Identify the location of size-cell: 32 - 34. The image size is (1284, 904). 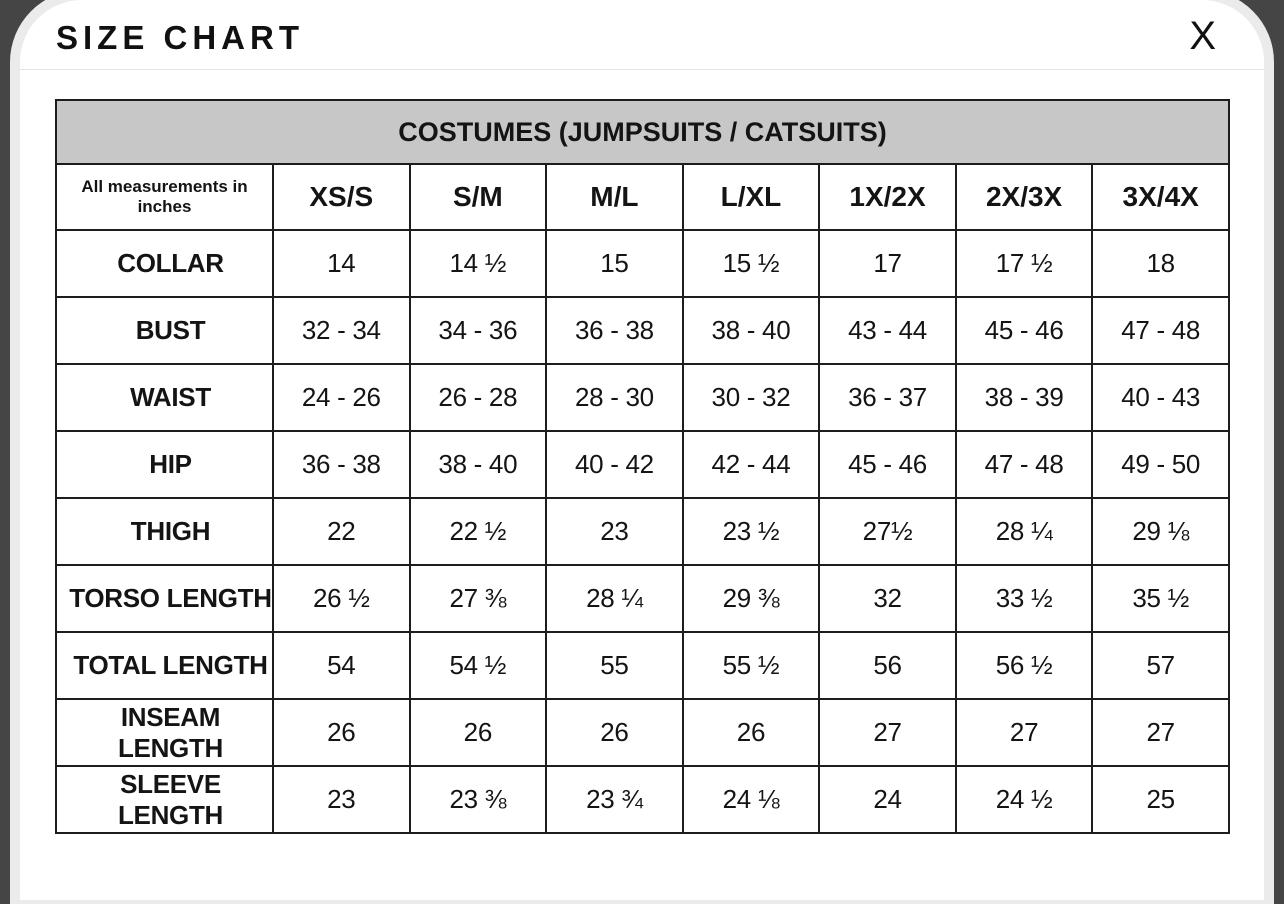
(341, 330).